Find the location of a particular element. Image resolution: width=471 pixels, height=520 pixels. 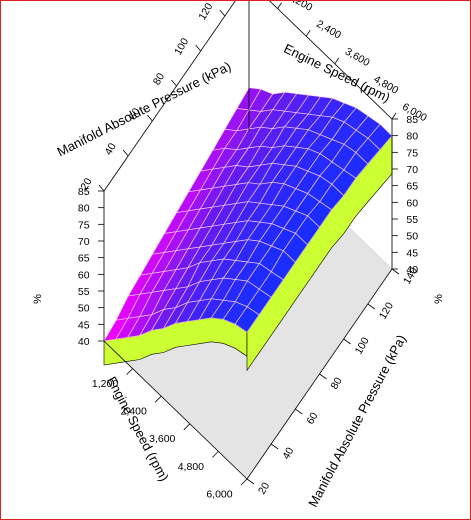

bottom-map-tick: 100 is located at coordinates (362, 345).